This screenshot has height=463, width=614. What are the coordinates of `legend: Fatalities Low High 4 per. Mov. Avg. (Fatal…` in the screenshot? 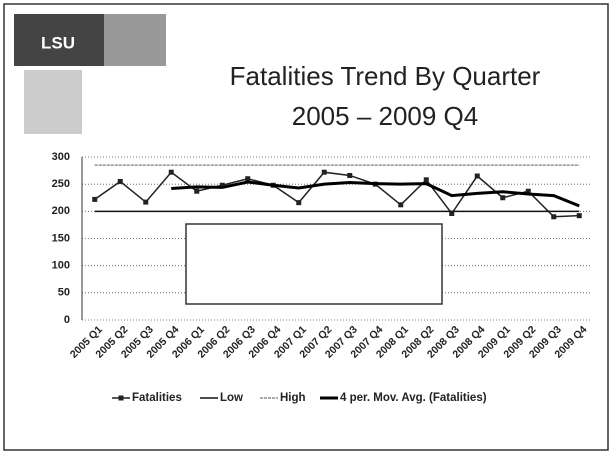 It's located at (299, 398).